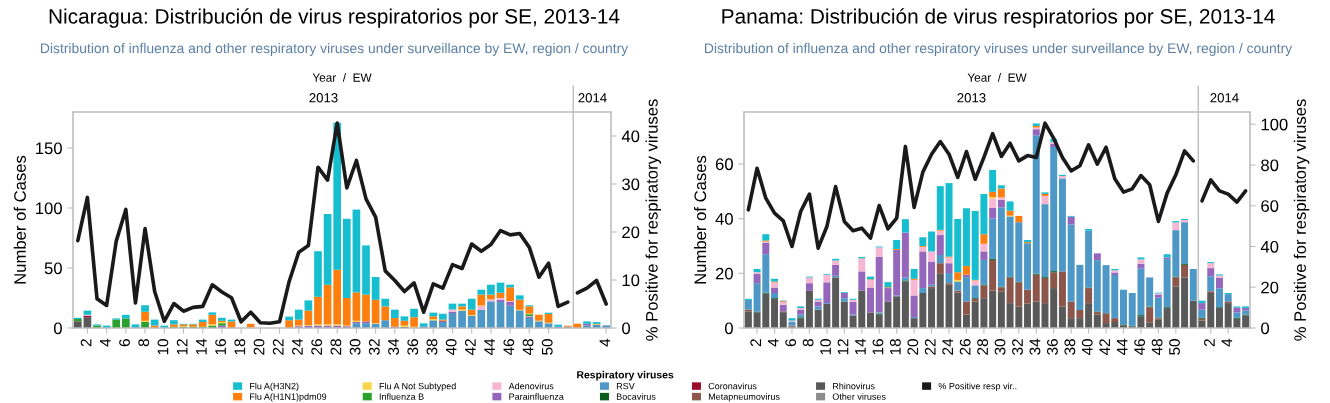 The height and width of the screenshot is (403, 1330). I want to click on y2-tick-label: 30, so click(631, 184).